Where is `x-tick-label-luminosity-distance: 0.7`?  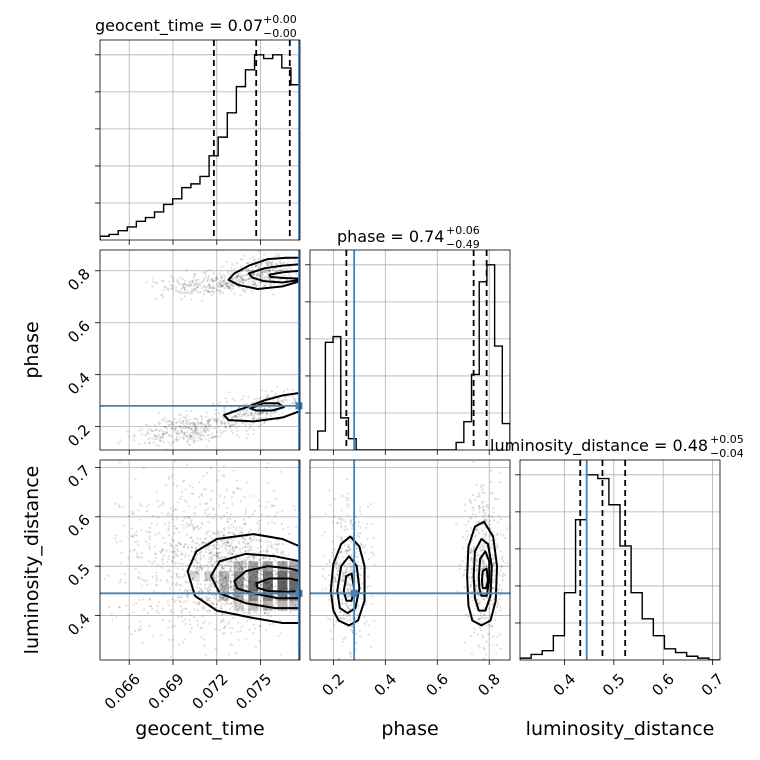 x-tick-label-luminosity-distance: 0.7 is located at coordinates (713, 685).